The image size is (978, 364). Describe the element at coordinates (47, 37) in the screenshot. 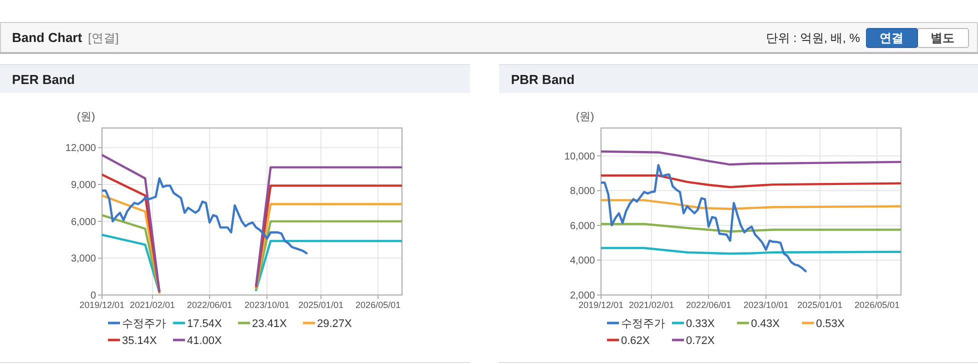

I see `text: Band Chart` at that location.